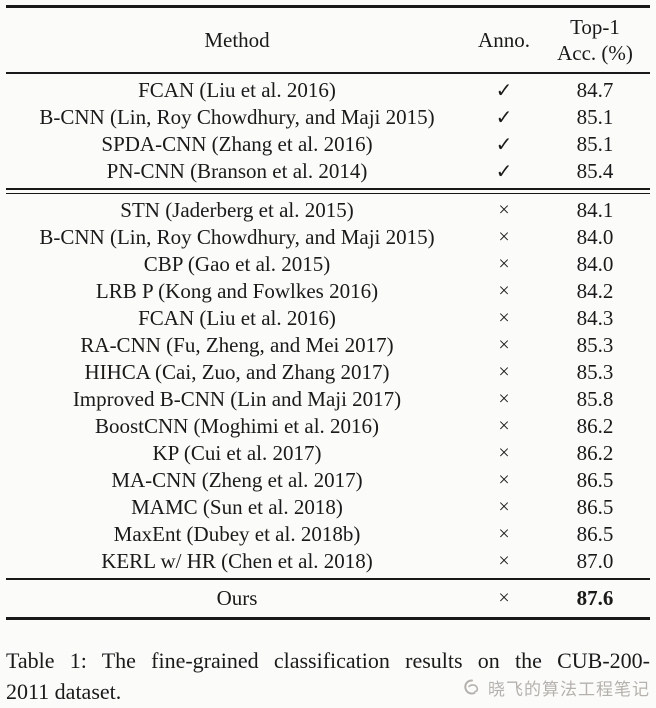 The height and width of the screenshot is (708, 656). I want to click on acc-cell: 84.3, so click(595, 318).